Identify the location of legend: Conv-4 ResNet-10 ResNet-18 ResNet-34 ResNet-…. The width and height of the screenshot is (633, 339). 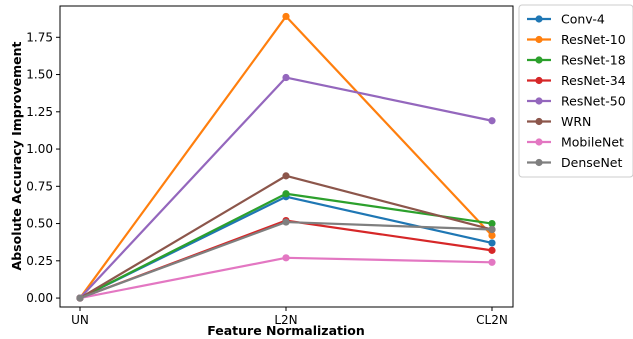
(575, 91).